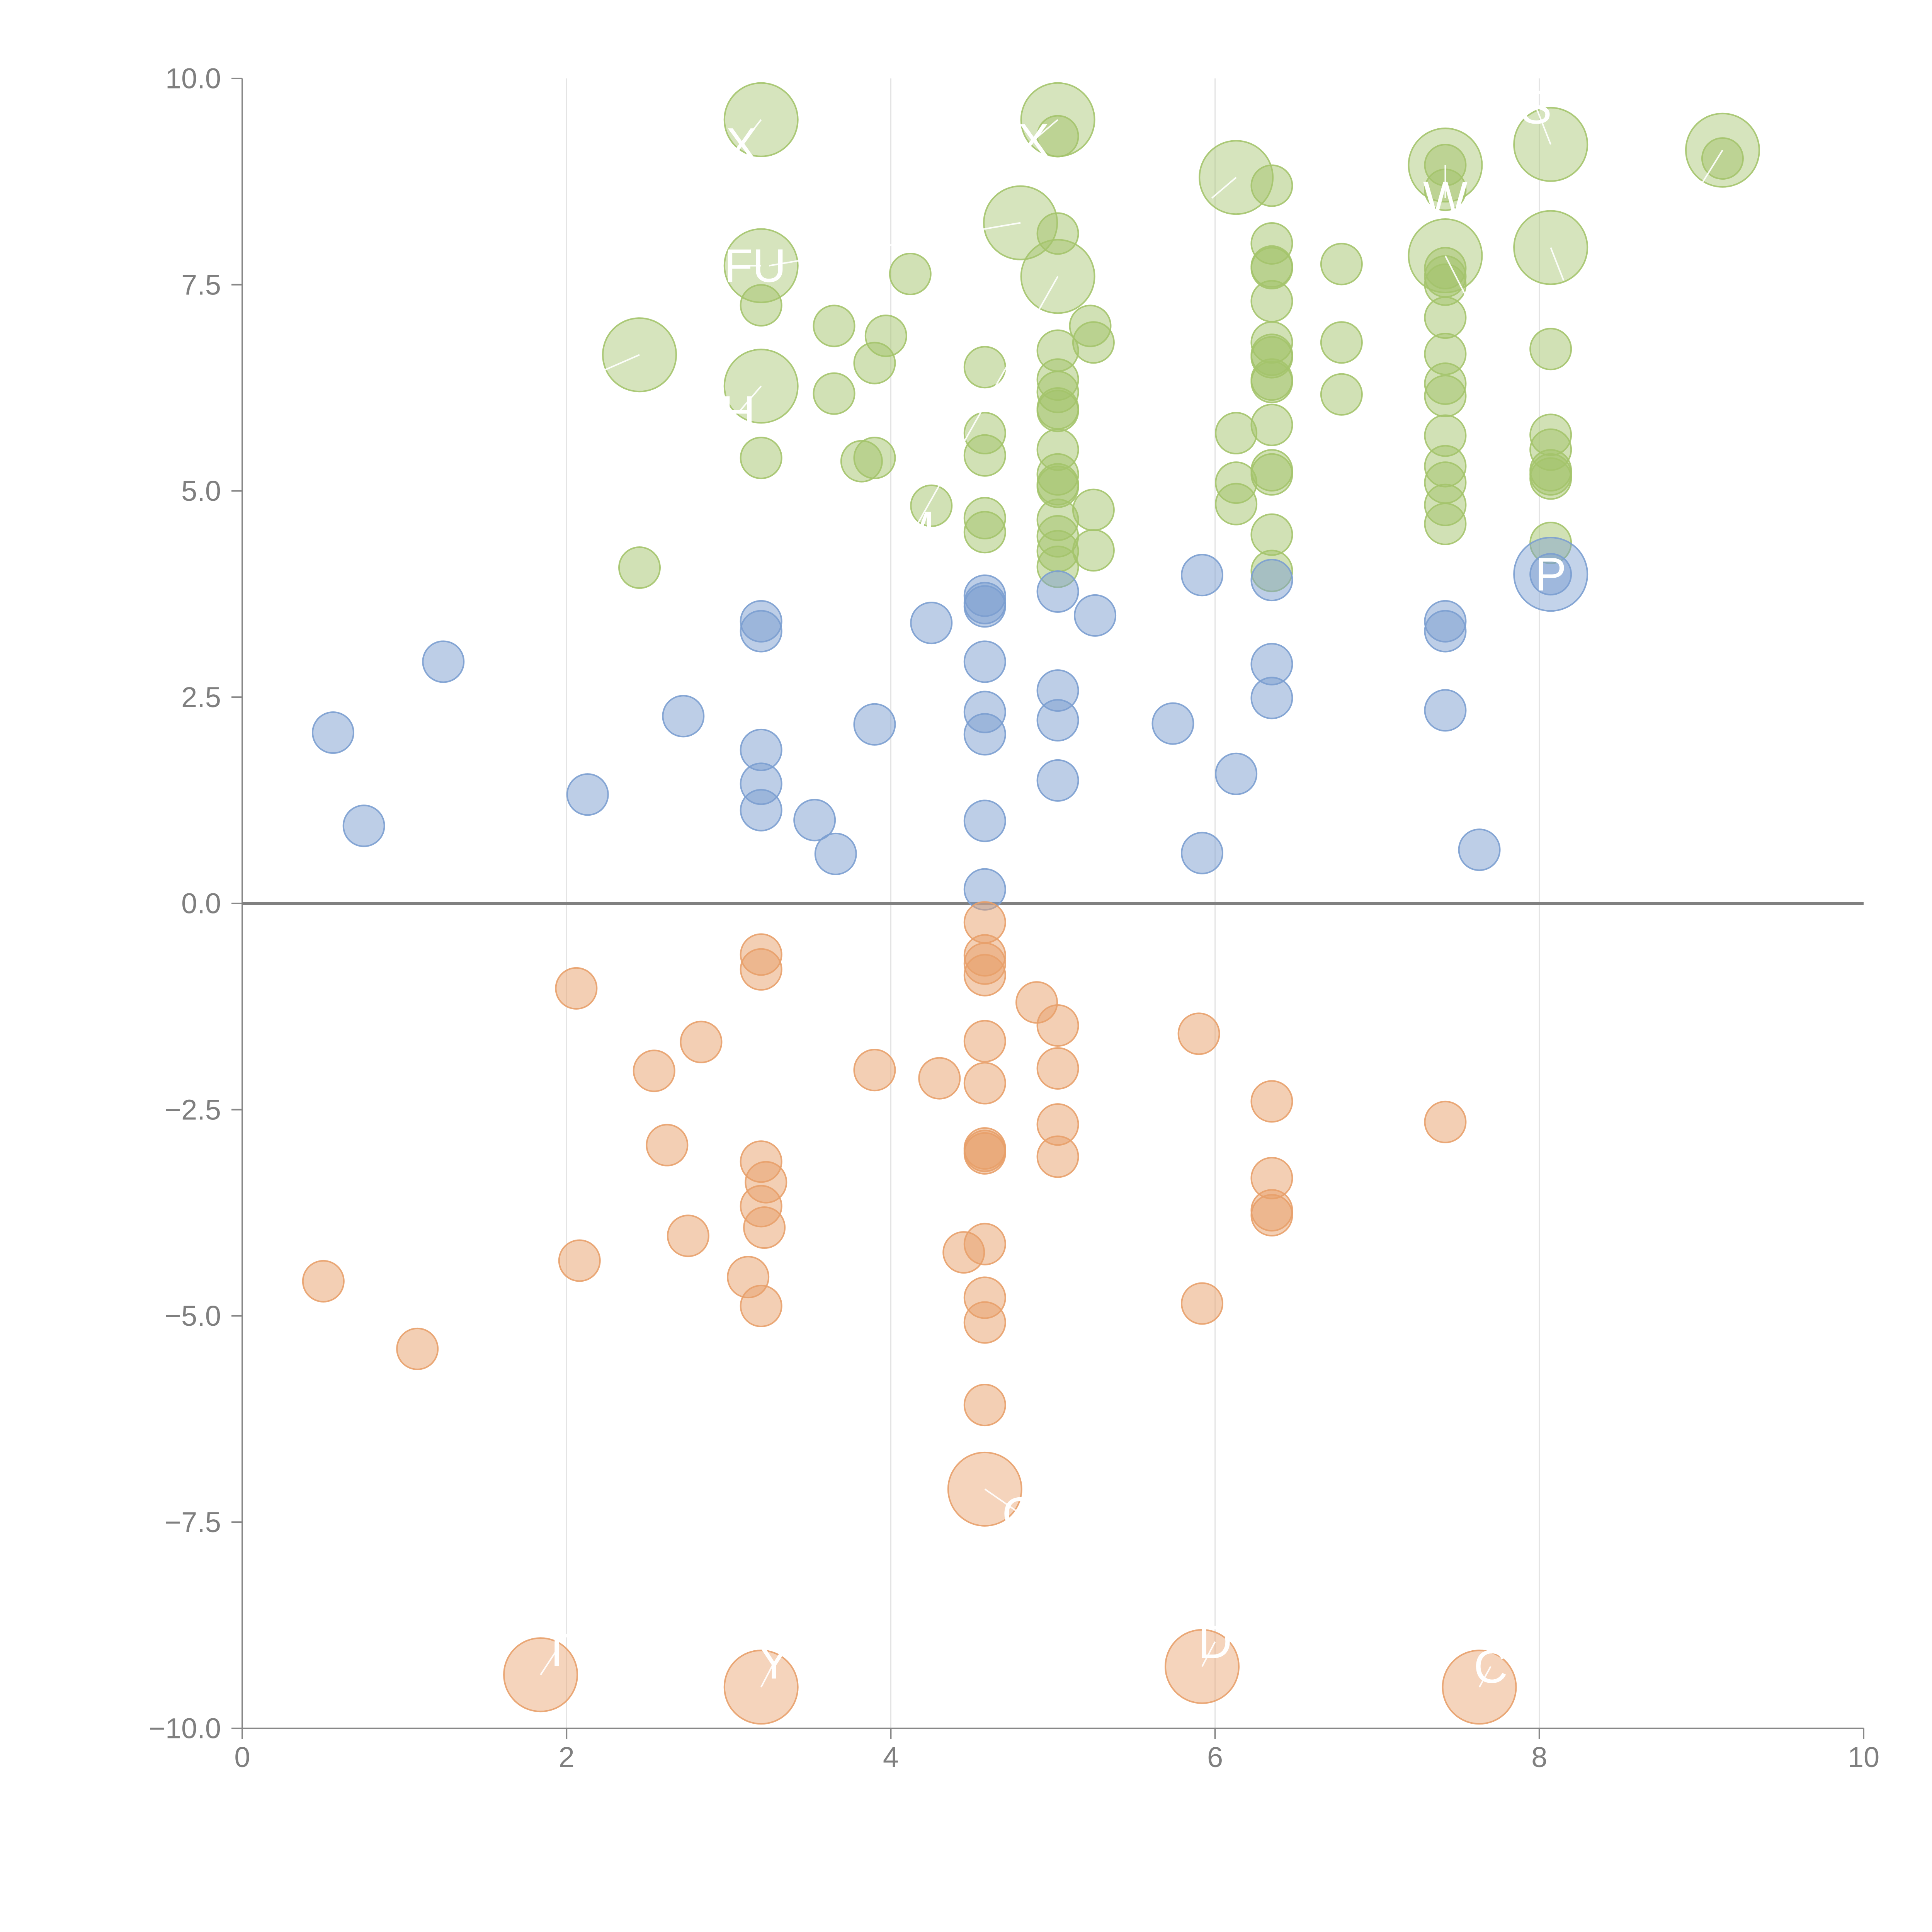 The image size is (1932, 1932). Describe the element at coordinates (769, 266) in the screenshot. I see `annotation-label: U` at that location.